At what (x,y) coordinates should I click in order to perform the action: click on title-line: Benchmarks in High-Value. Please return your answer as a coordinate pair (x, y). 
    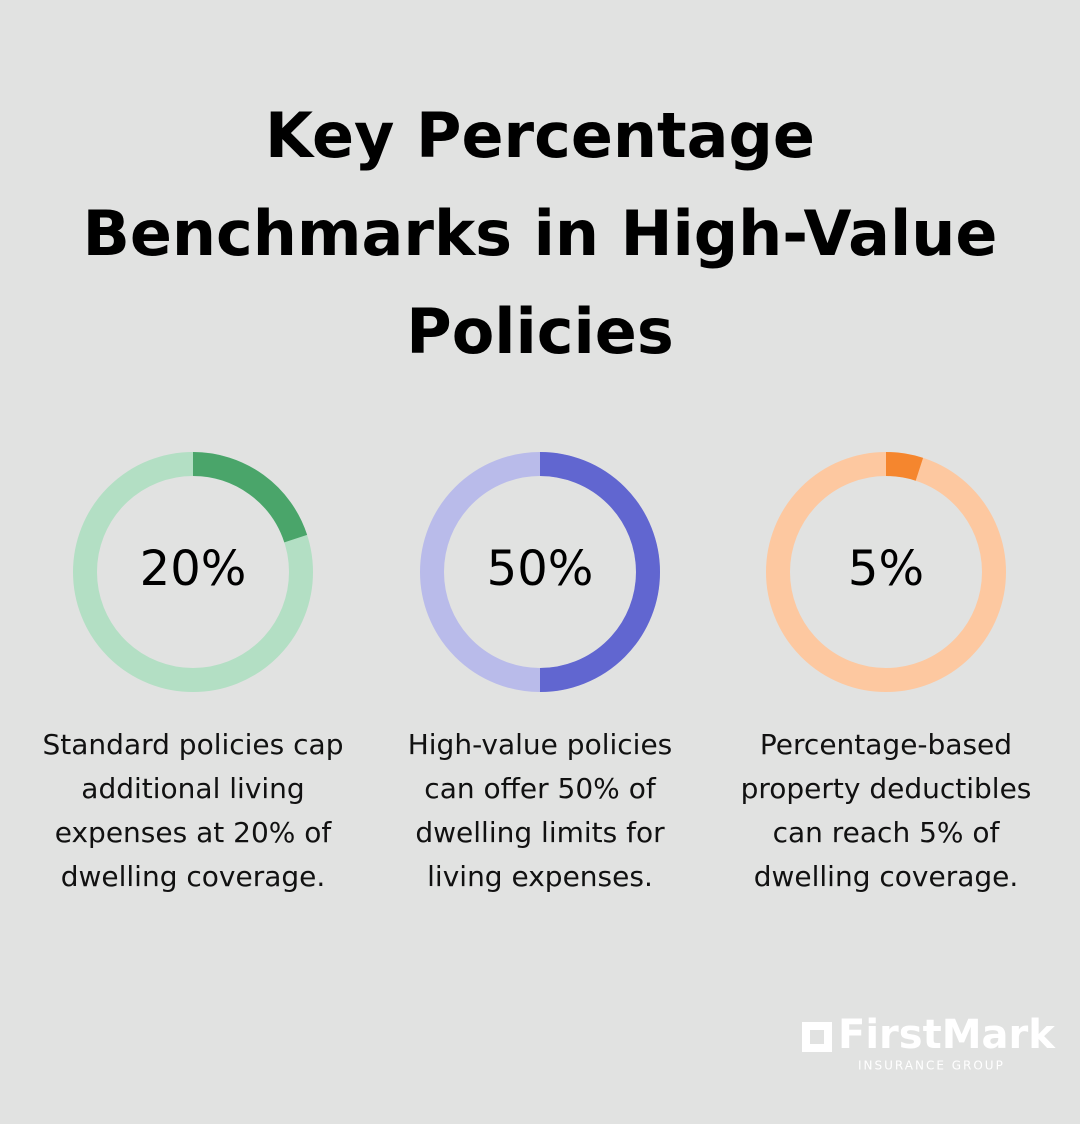
    Looking at the image, I should click on (540, 233).